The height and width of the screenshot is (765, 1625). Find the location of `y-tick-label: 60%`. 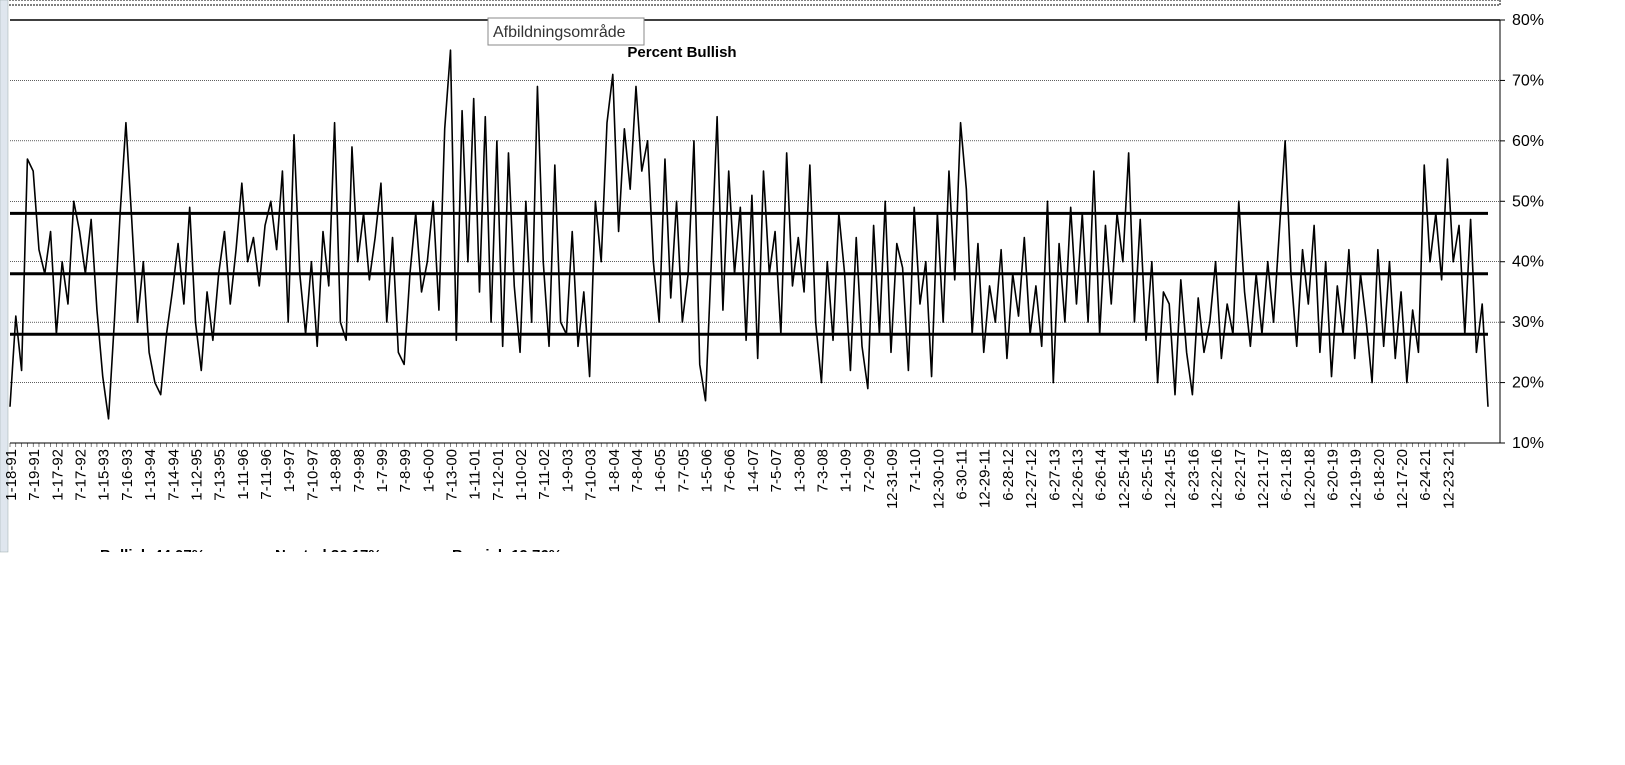

y-tick-label: 60% is located at coordinates (1528, 141).